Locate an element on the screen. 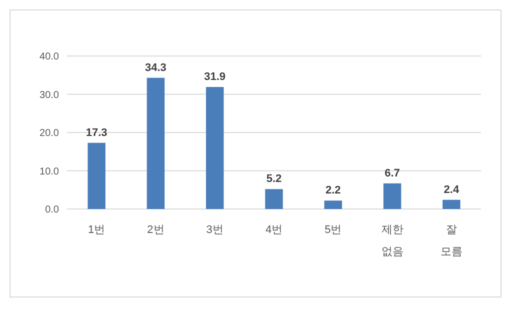 The width and height of the screenshot is (511, 333). y-tick-label: 0.0 is located at coordinates (52, 210).